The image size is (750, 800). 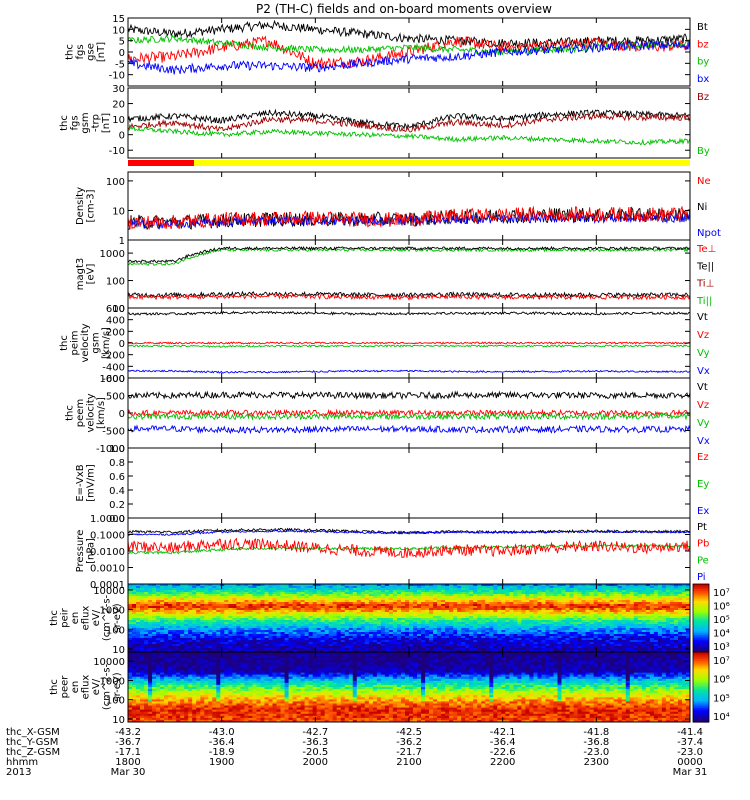 I want to click on y-tick-label: -600, so click(x=113, y=379).